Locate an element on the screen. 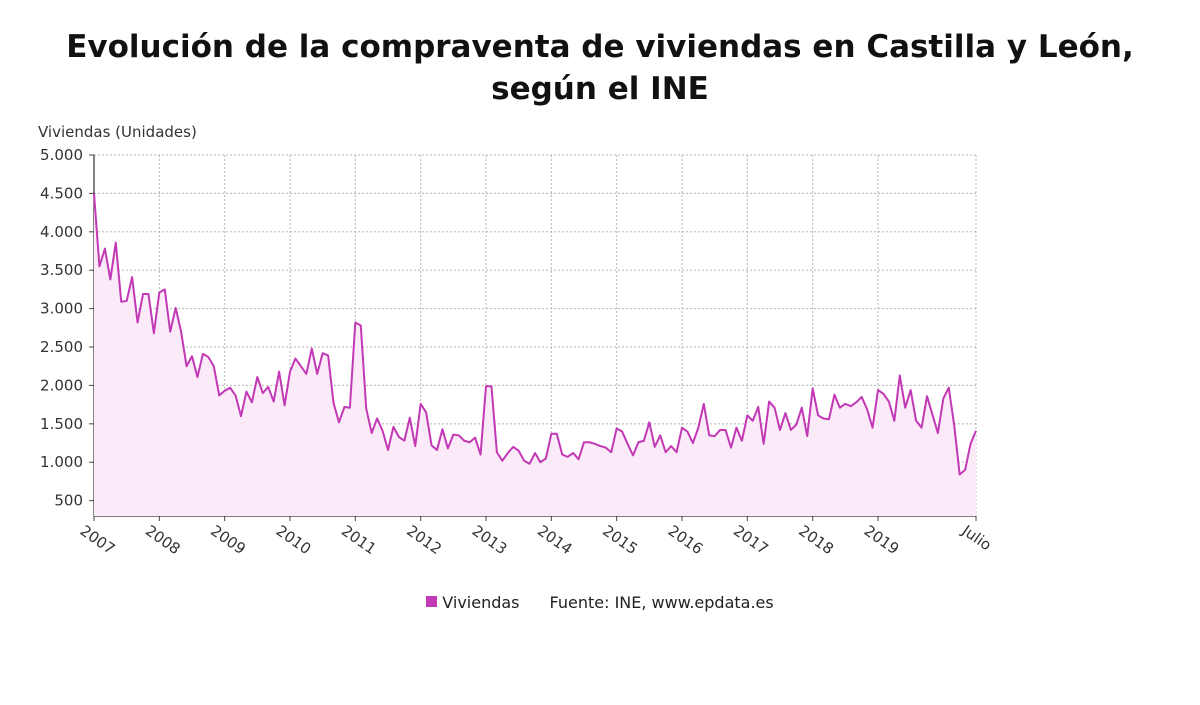 This screenshot has height=705, width=1200. x-tick-label: 2011 is located at coordinates (359, 540).